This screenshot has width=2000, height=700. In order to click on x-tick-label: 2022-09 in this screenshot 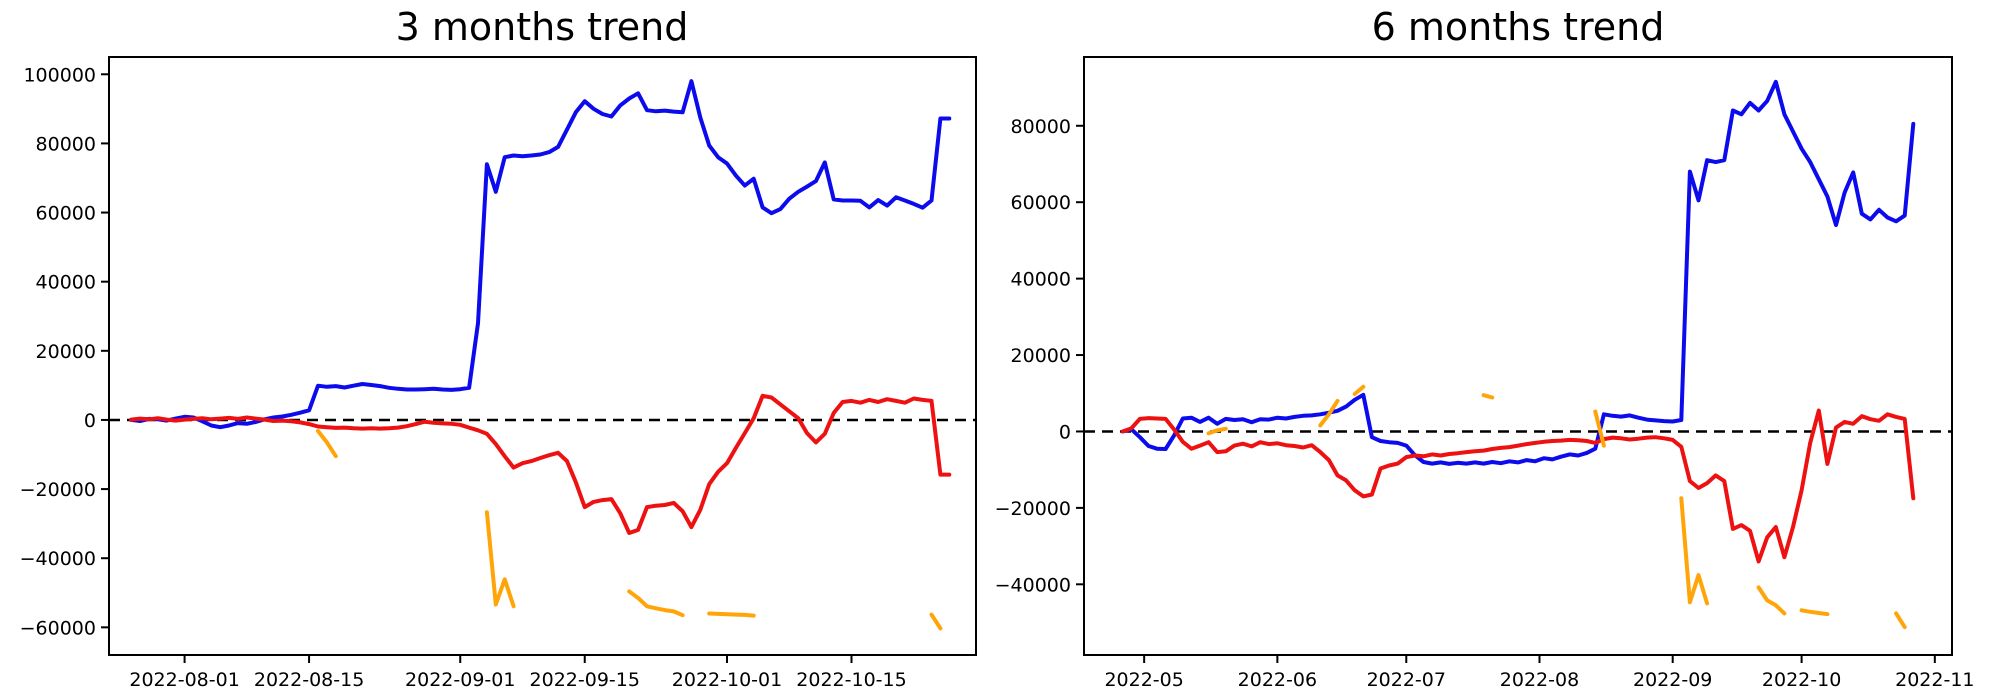, I will do `click(1672, 680)`.